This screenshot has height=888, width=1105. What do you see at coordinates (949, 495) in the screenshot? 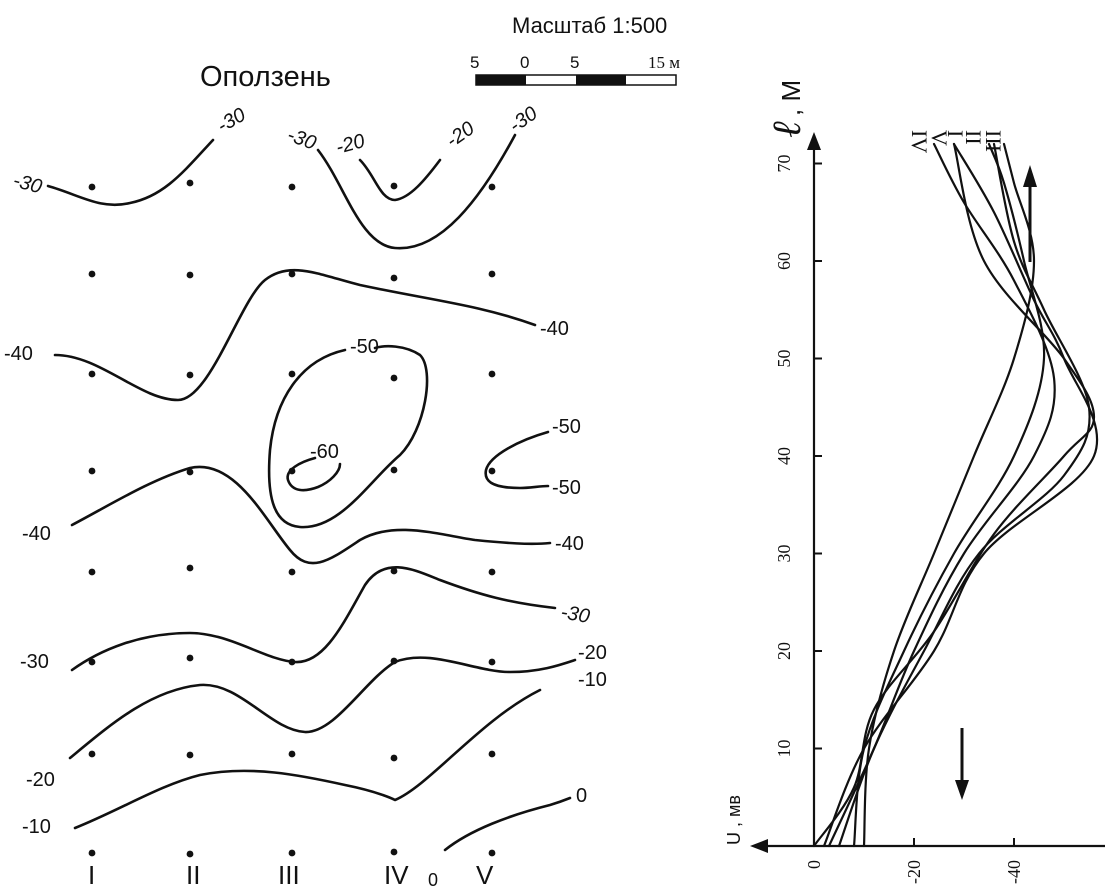
I see `curve-ii` at bounding box center [949, 495].